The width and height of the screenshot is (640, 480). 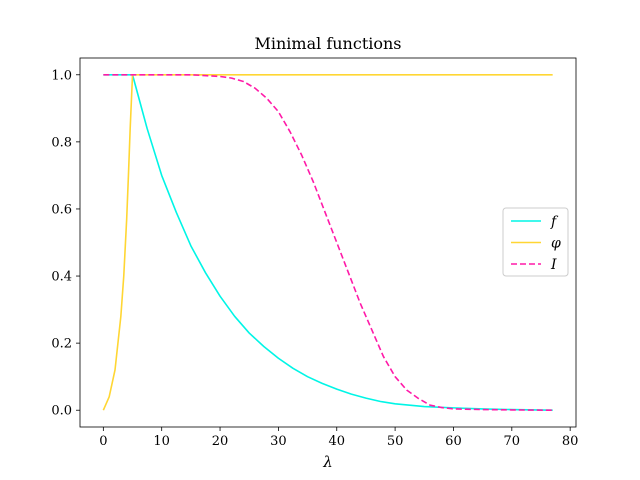 What do you see at coordinates (336, 441) in the screenshot?
I see `x-tick-label: 40` at bounding box center [336, 441].